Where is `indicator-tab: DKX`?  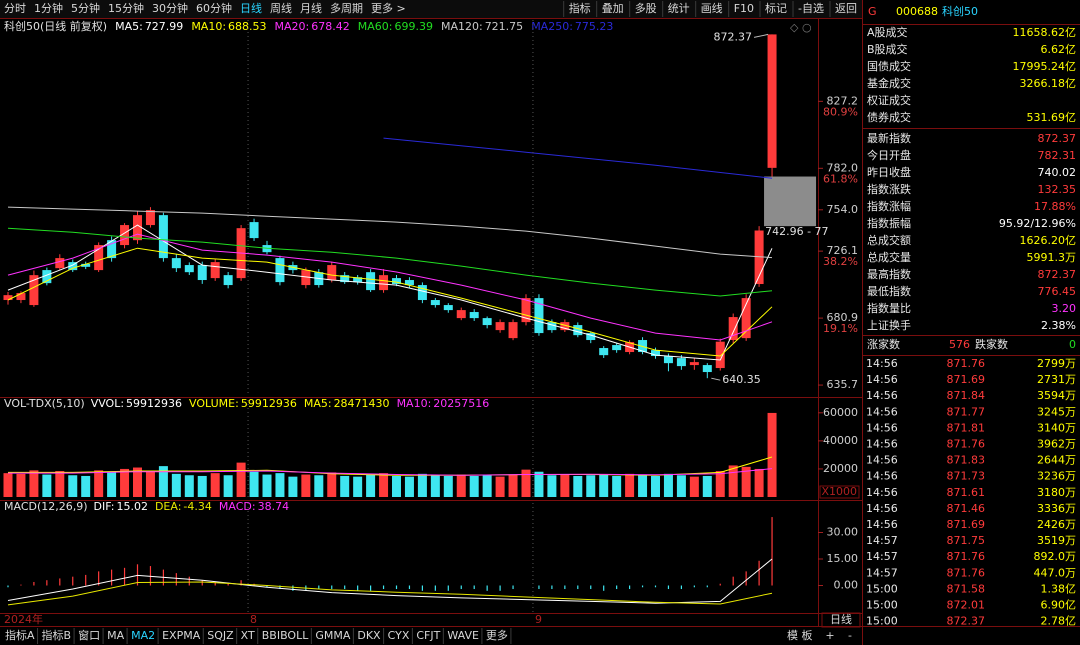 indicator-tab: DKX is located at coordinates (369, 635).